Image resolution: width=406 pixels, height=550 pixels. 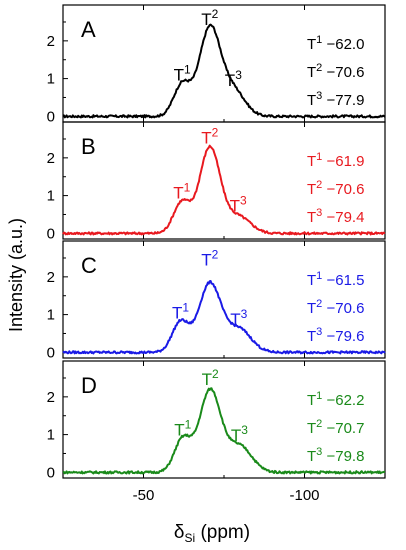 What do you see at coordinates (16, 275) in the screenshot?
I see `y-axis-label: Intensity (a.u.)` at bounding box center [16, 275].